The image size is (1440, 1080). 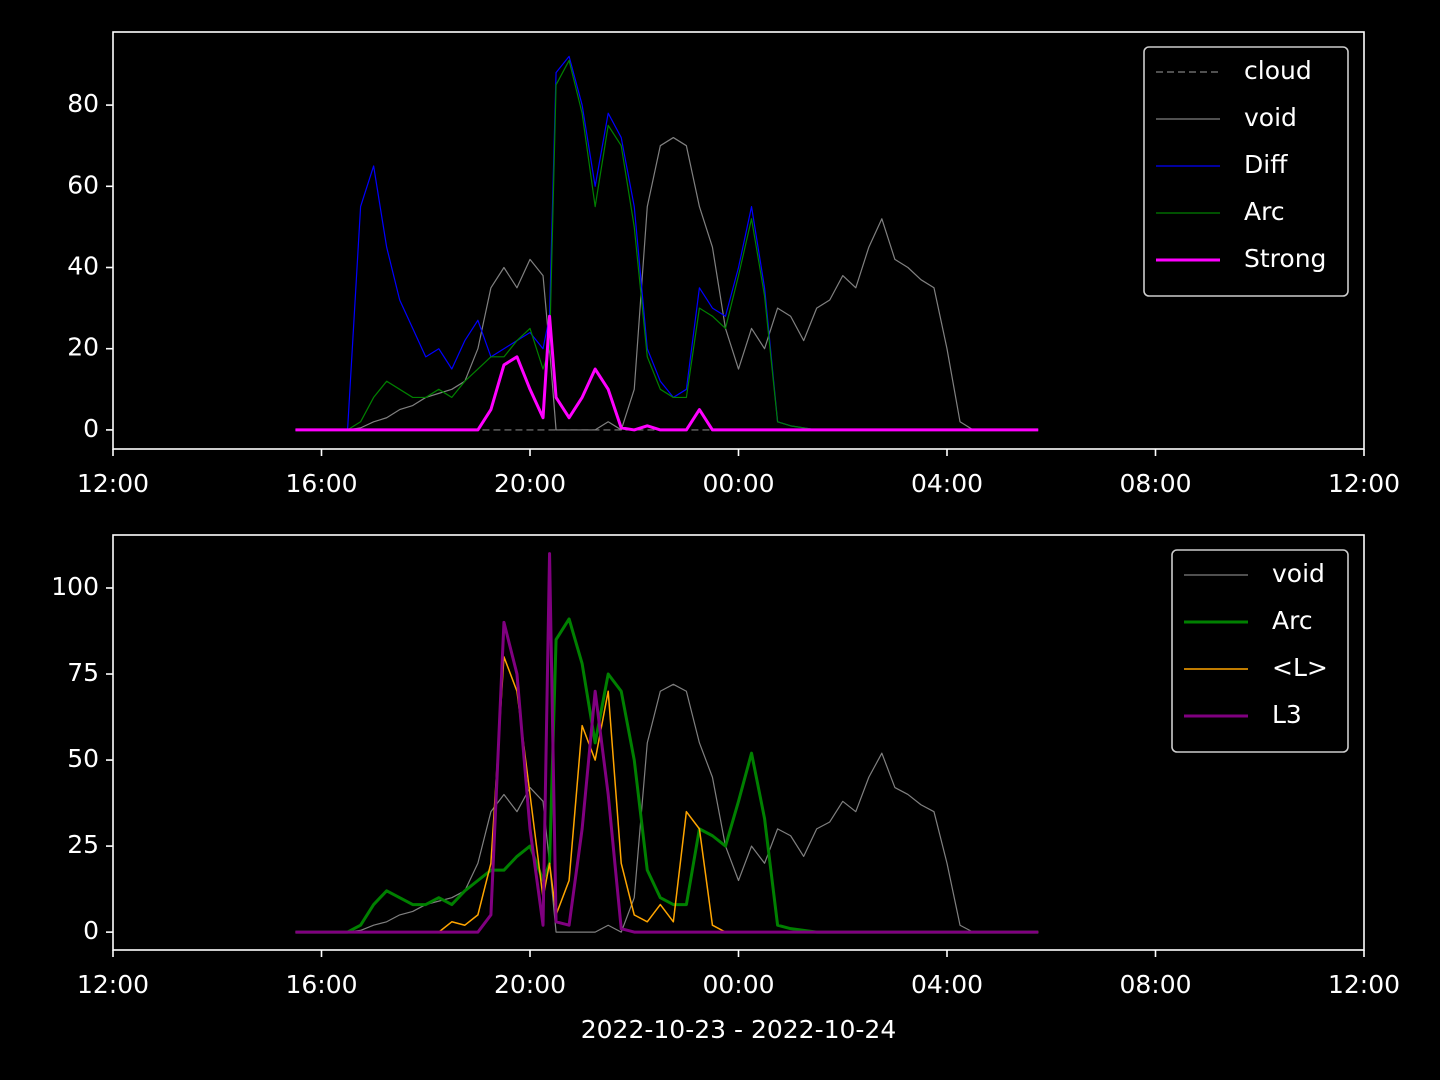 I want to click on x-axis-label: 2022-10-23 - 2022-10-24, so click(x=739, y=1029).